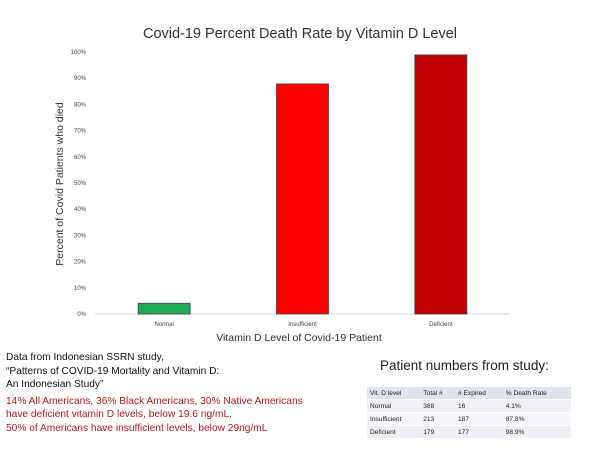  I want to click on y-axis-title: Percent of Covid Patients who died, so click(60, 184).